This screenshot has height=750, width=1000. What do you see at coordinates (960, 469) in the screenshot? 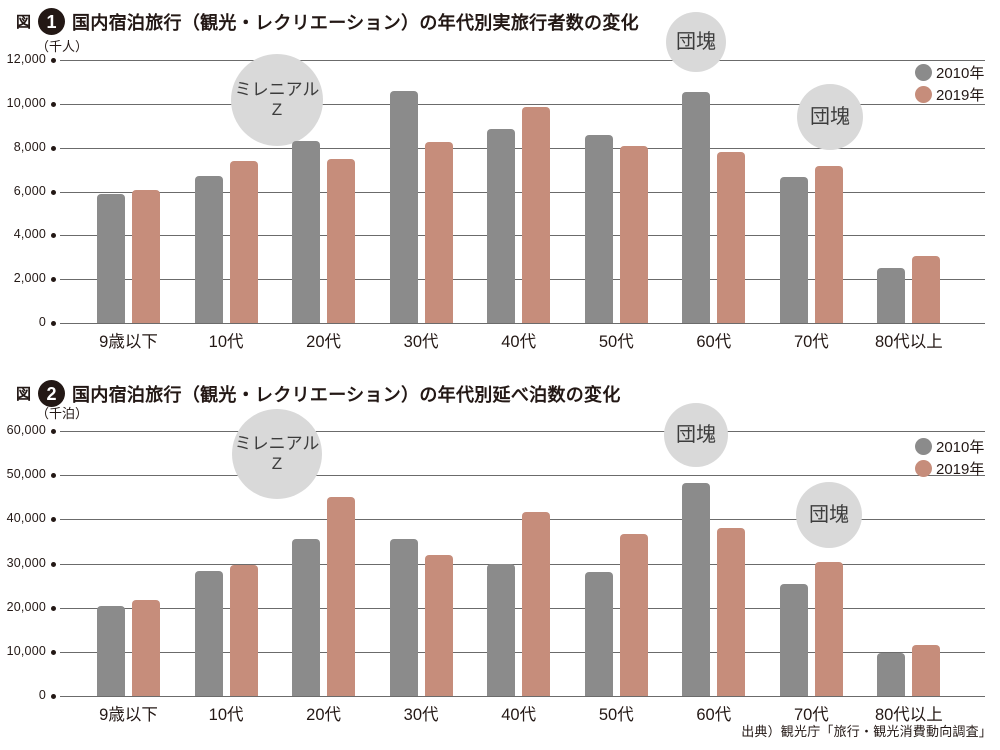
I see `legend-label-2019: 2019年` at bounding box center [960, 469].